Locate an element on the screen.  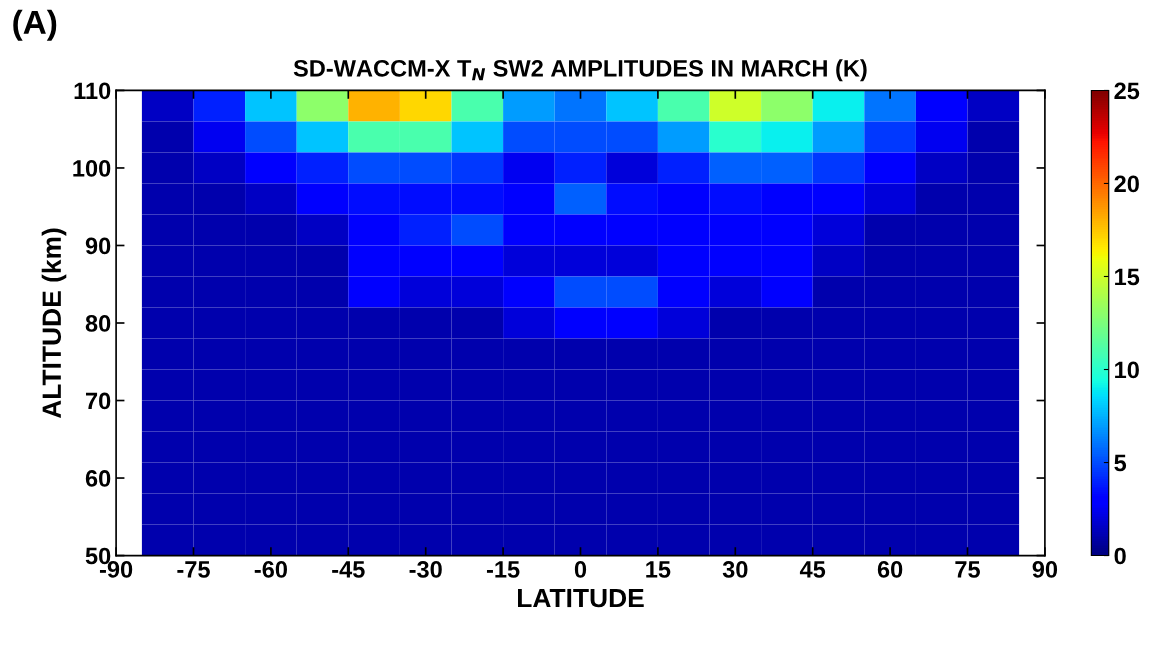
x-tick-label: 30 is located at coordinates (735, 569).